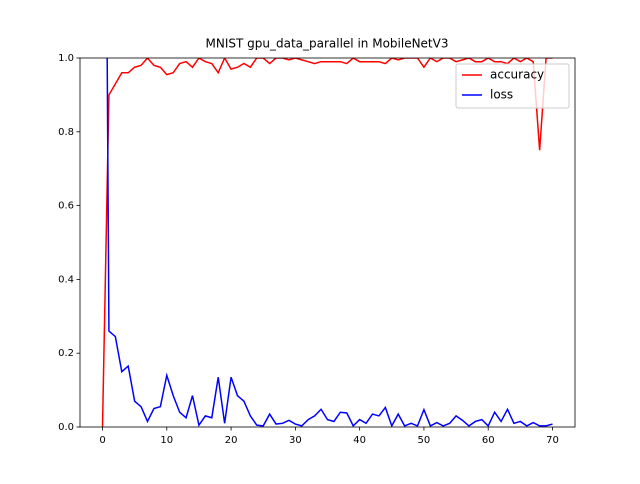 This screenshot has height=484, width=640. Describe the element at coordinates (66, 58) in the screenshot. I see `y-tick-label: 1.0` at that location.